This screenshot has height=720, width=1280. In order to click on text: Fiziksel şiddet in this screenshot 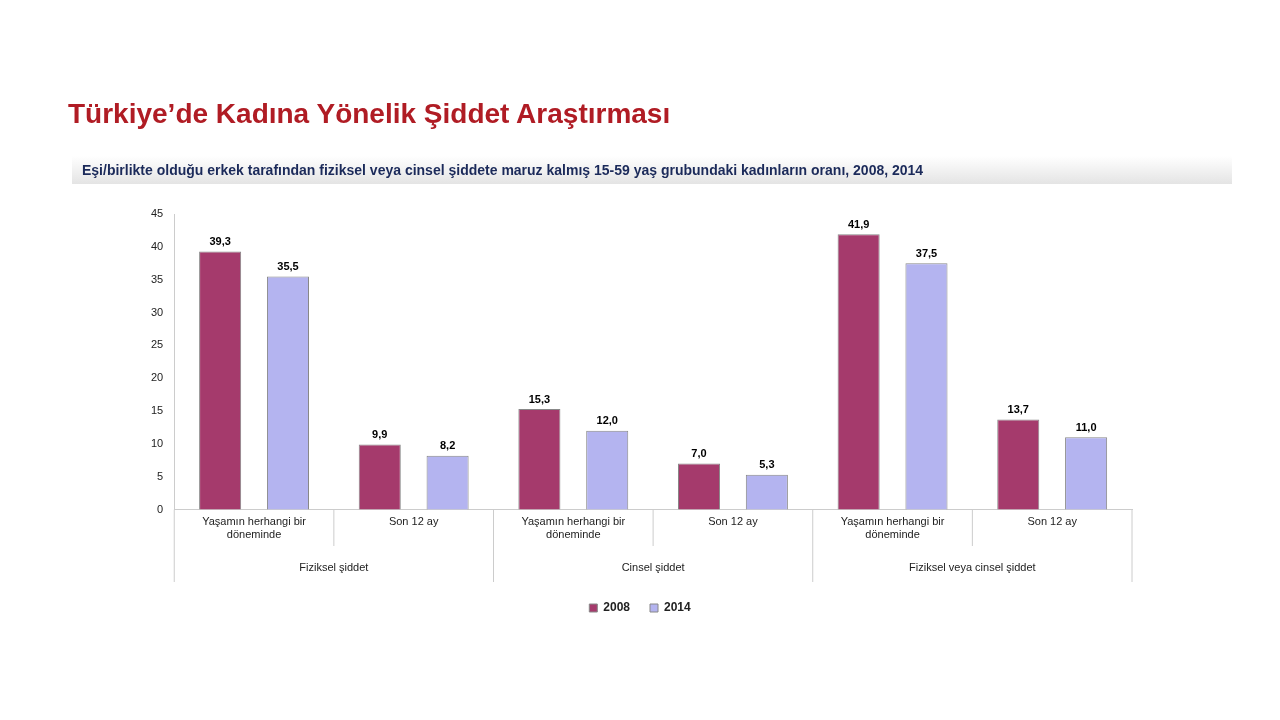, I will do `click(334, 567)`.